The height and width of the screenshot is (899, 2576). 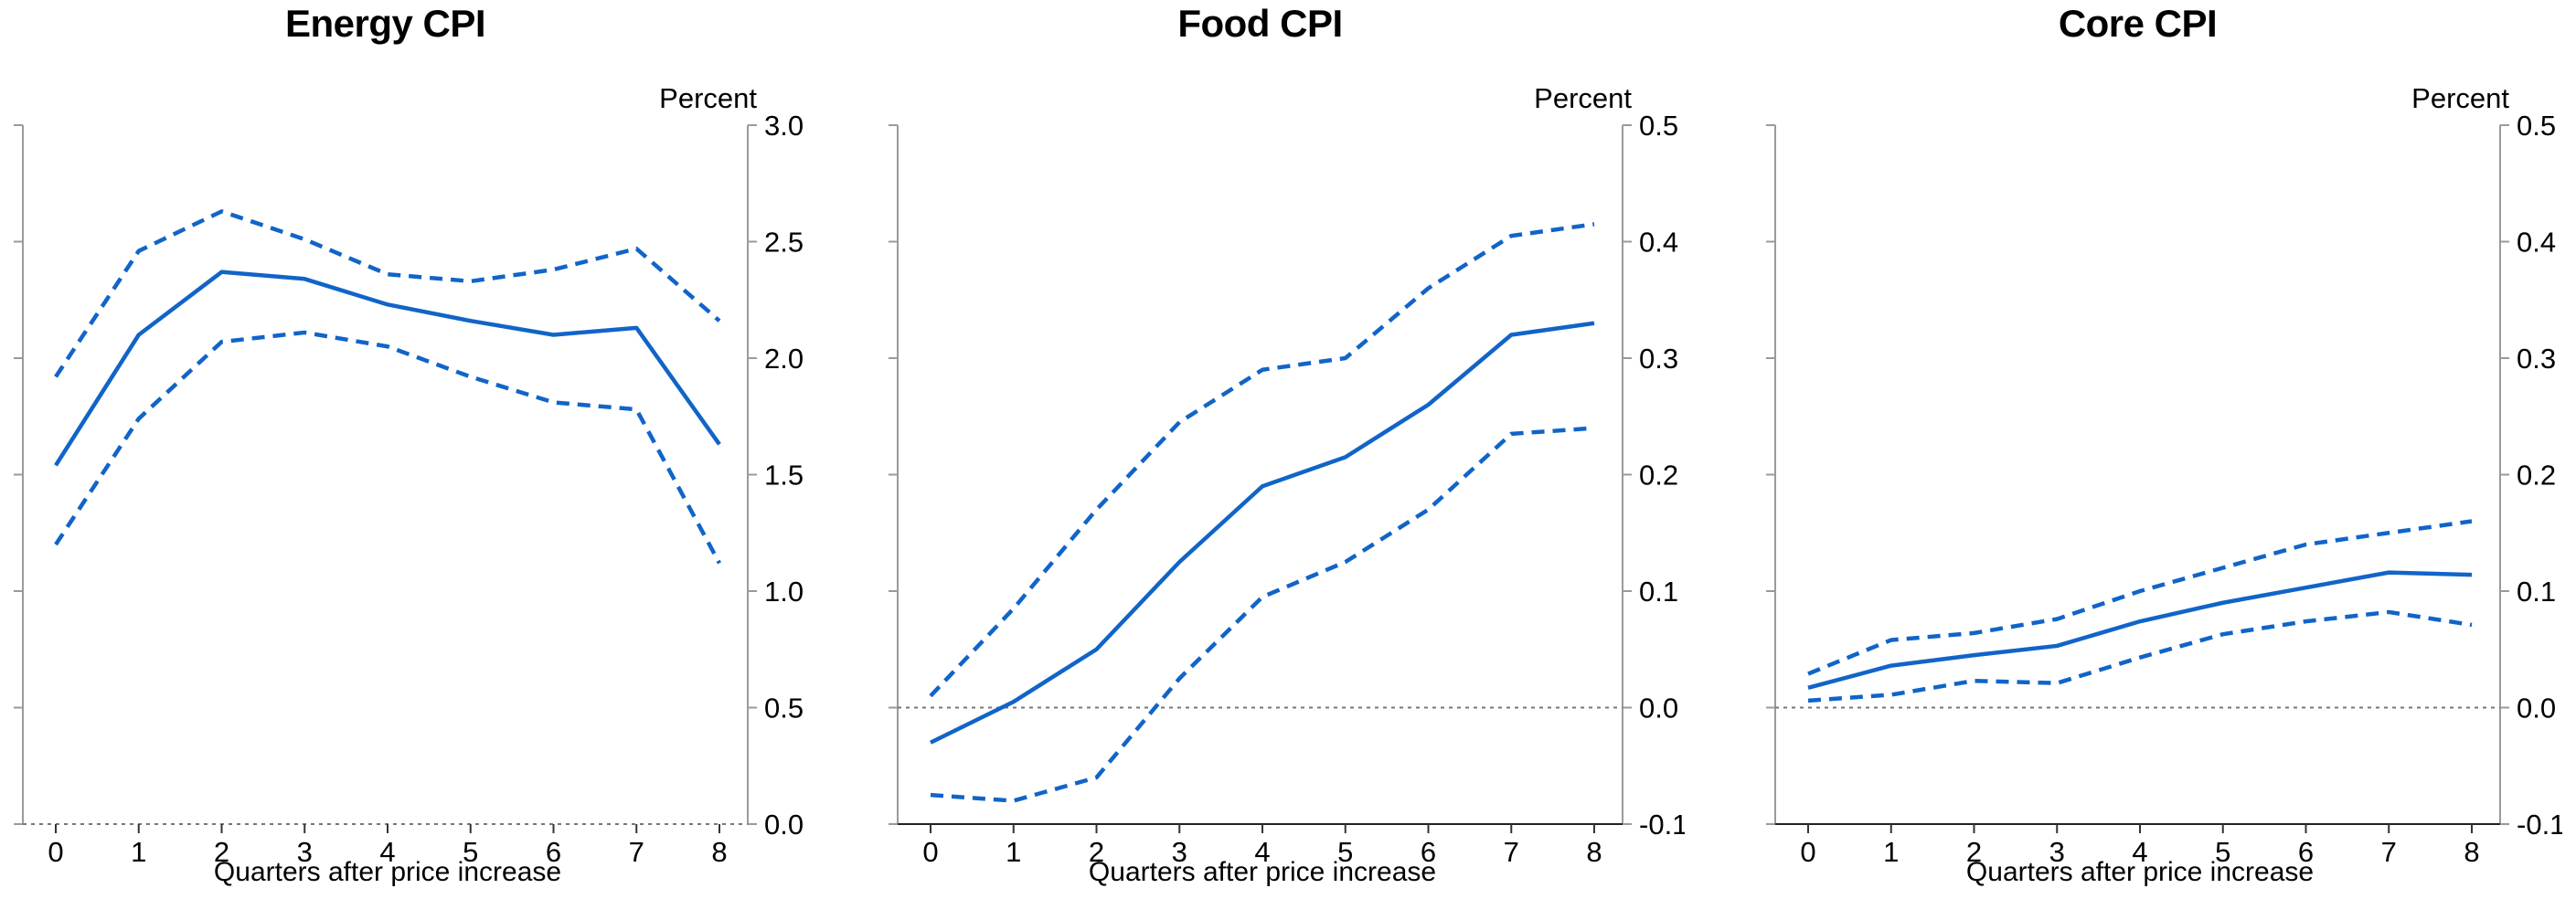 What do you see at coordinates (385, 23) in the screenshot?
I see `chart-title: Energy CPI` at bounding box center [385, 23].